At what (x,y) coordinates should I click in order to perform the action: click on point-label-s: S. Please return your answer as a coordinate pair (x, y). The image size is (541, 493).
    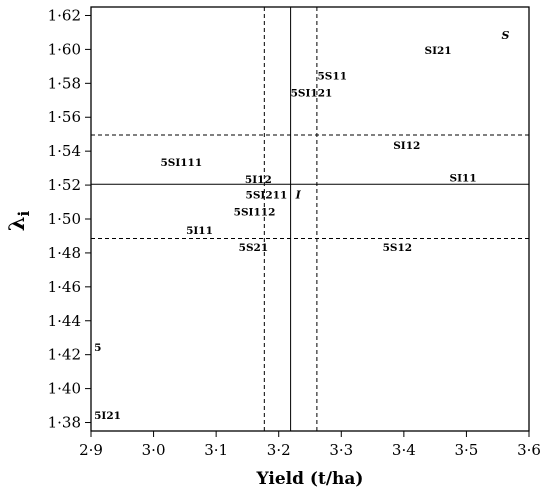
    Looking at the image, I should click on (505, 35).